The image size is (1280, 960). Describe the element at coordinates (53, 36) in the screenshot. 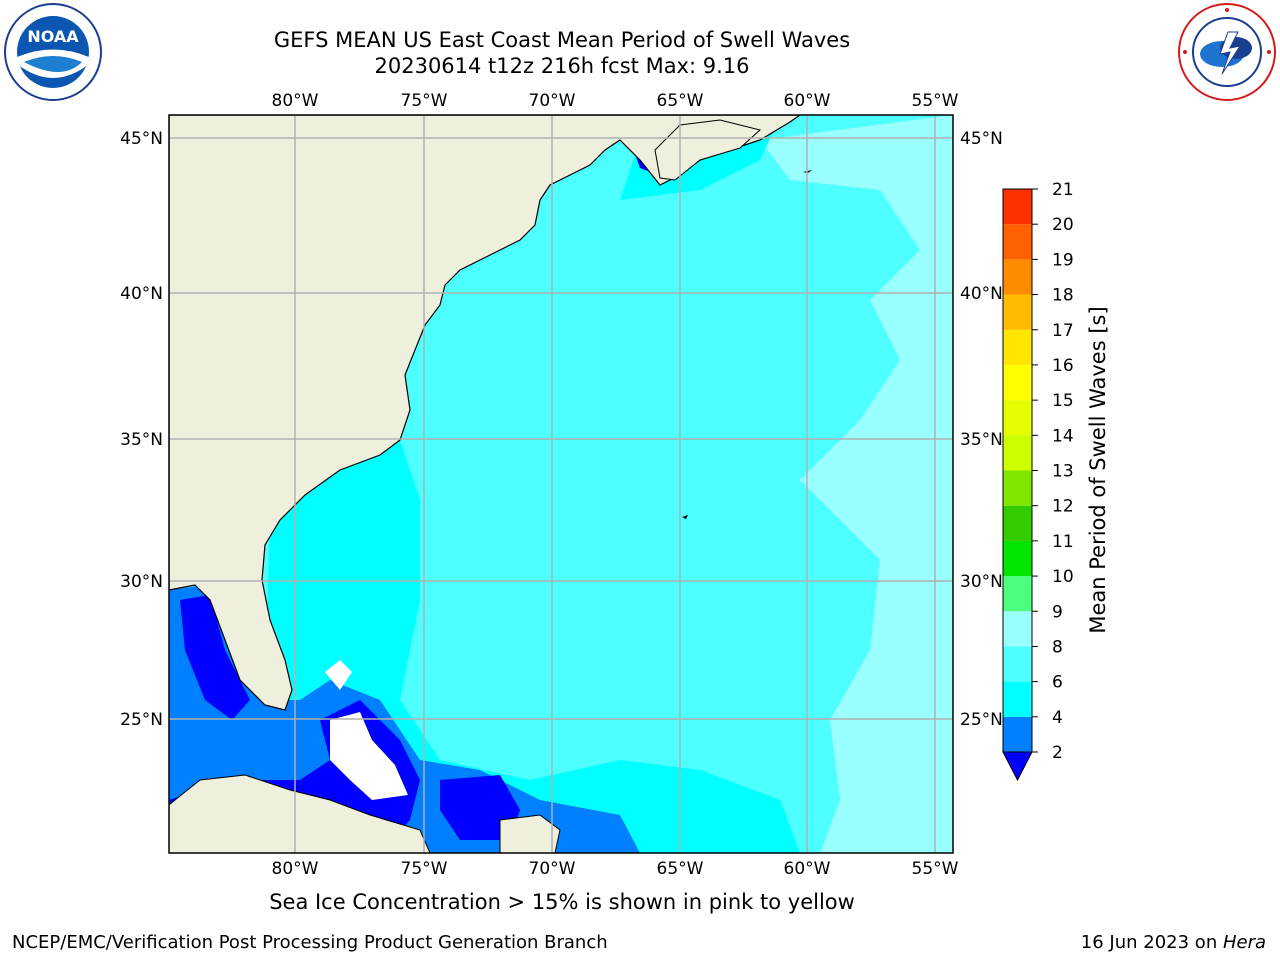

I see `svg-text: NOAA` at that location.